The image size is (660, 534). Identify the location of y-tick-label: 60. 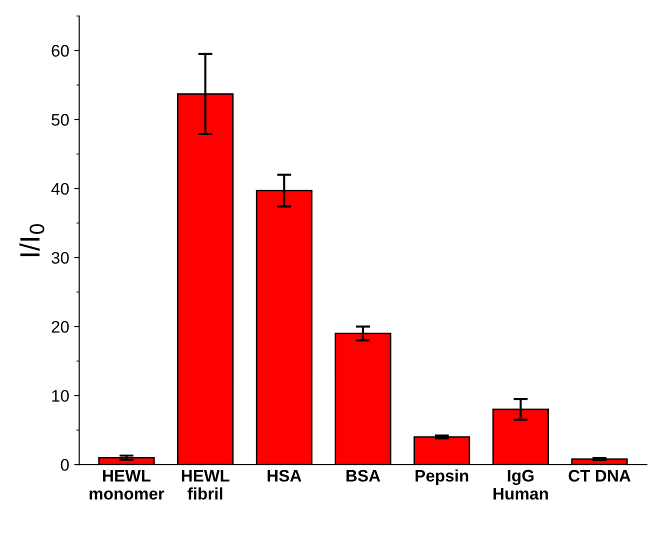
(60, 50).